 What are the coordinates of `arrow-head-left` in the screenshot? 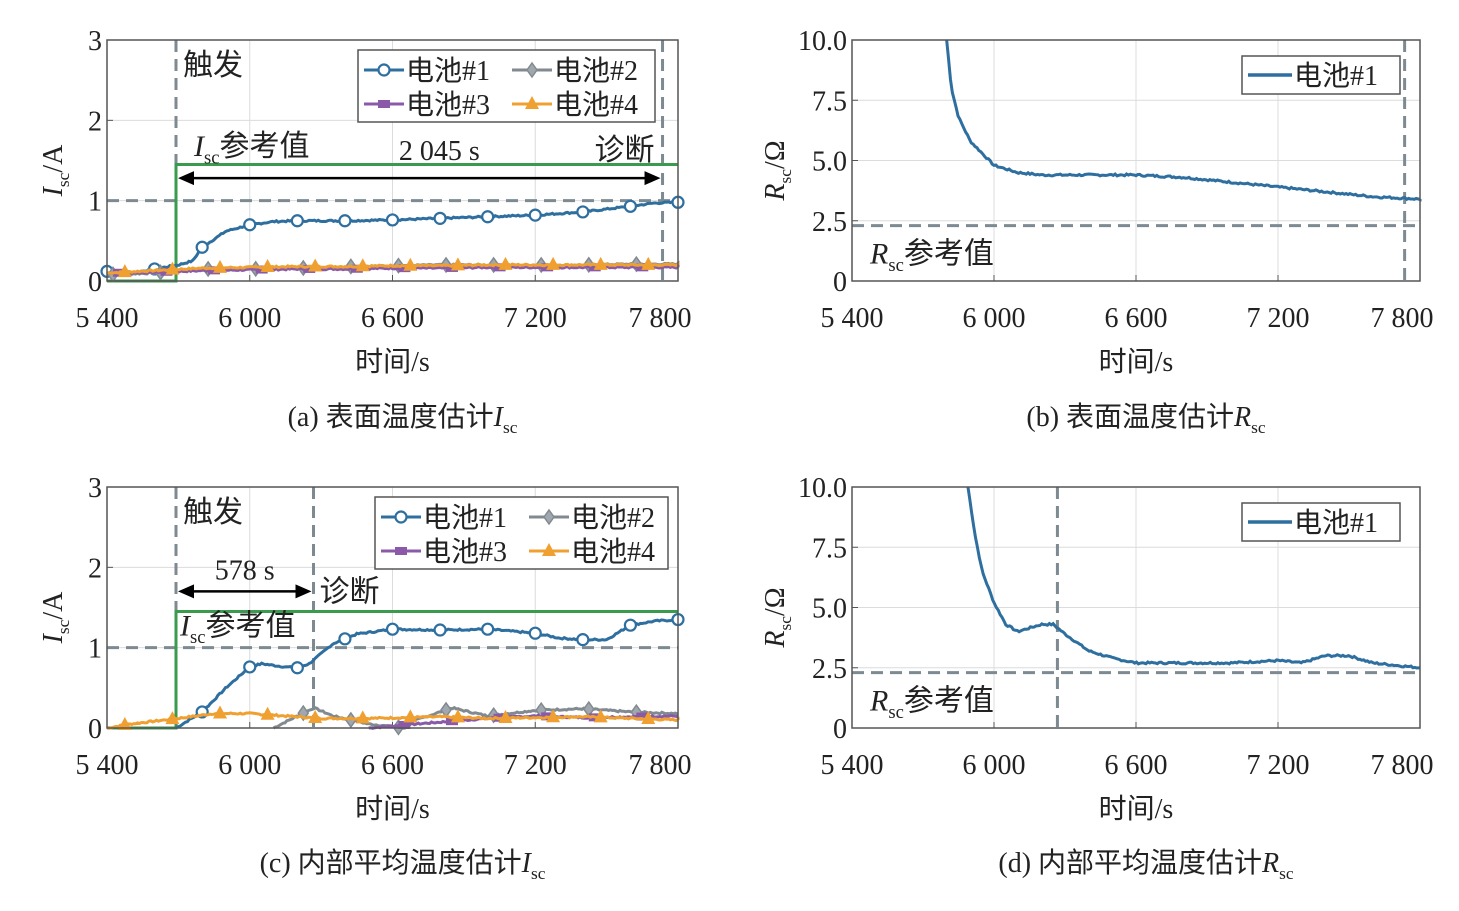 It's located at (185, 591).